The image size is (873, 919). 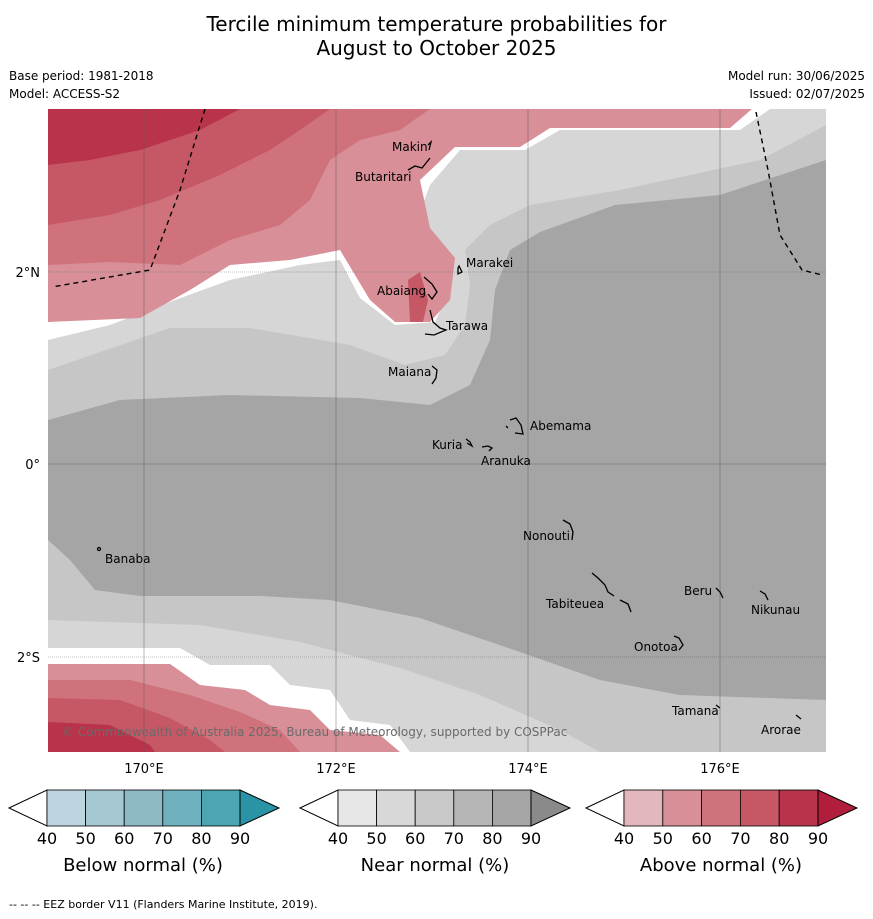 I want to click on run-info-right: Model run: 30/06/2025 Issued: 02/07/2025, so click(x=796, y=85).